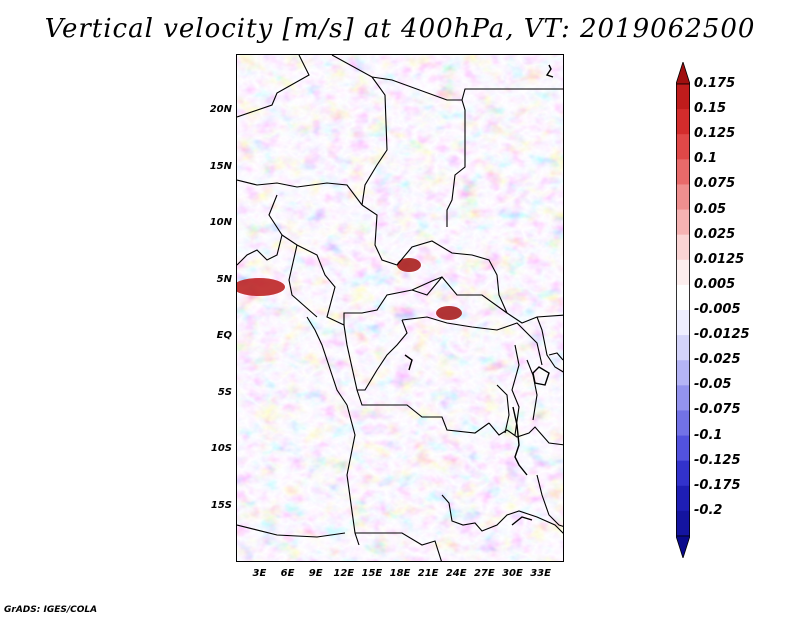  I want to click on lon-tick-label: 24E, so click(456, 573).